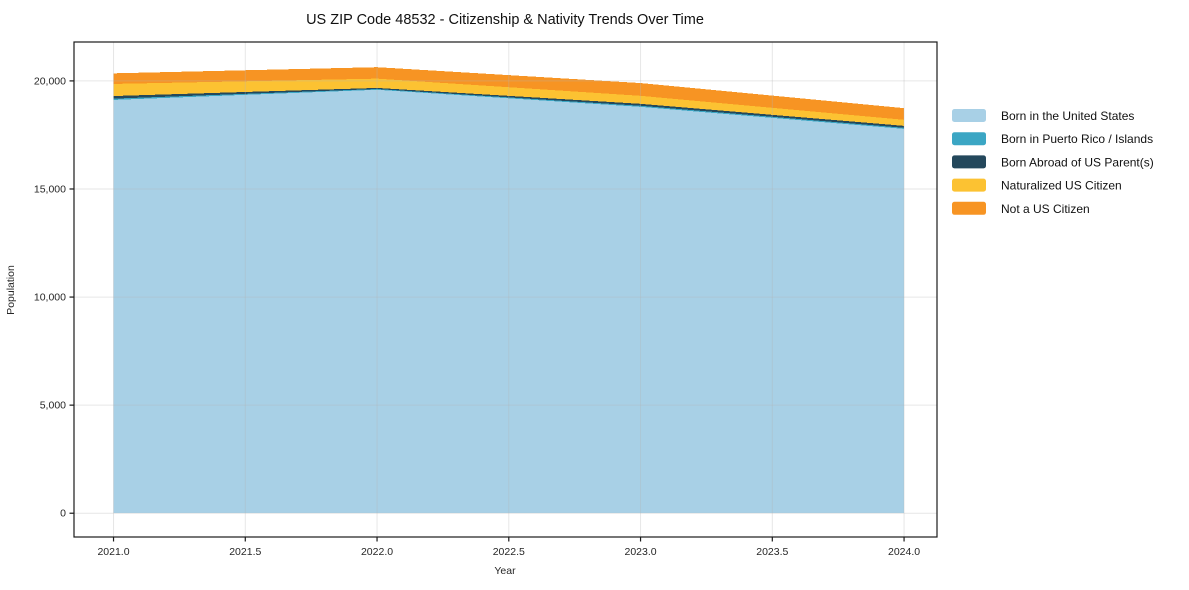  I want to click on legend-label-0: Born in the United States, so click(1067, 116).